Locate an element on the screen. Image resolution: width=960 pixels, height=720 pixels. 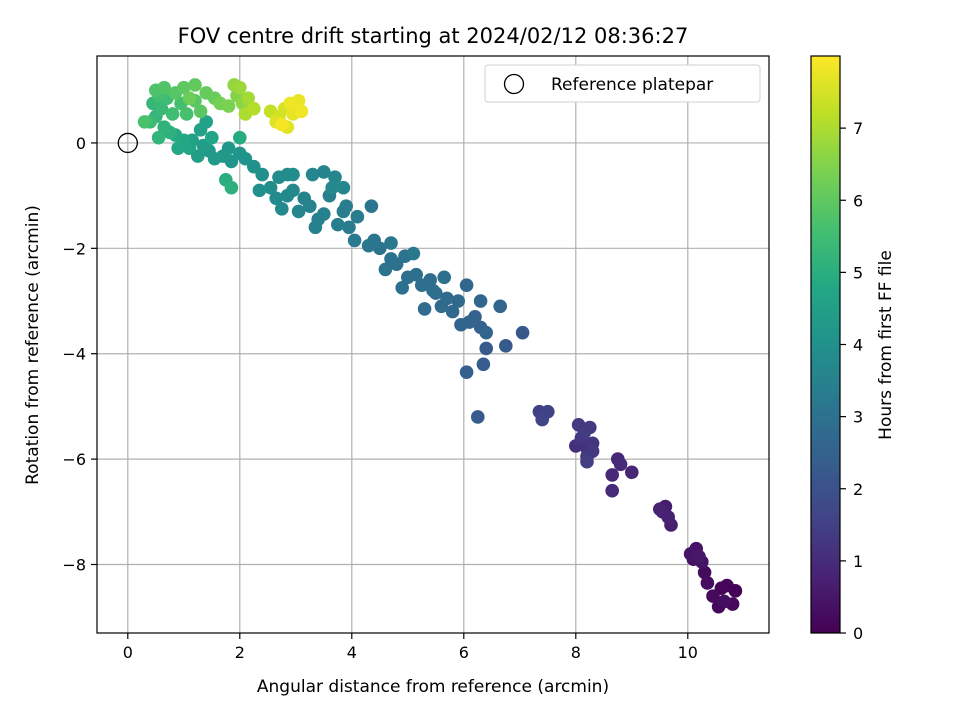
colorbar-tick-label: 0 is located at coordinates (858, 633).